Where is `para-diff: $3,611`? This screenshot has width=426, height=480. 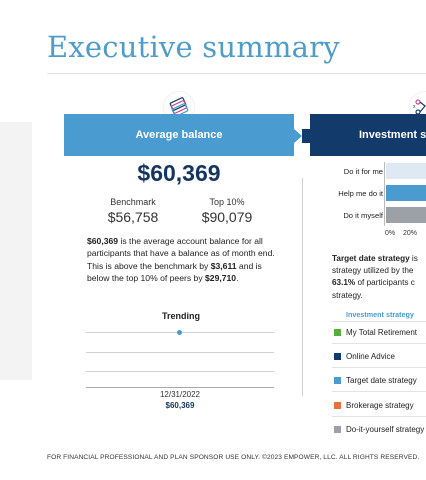 para-diff: $3,611 is located at coordinates (223, 265).